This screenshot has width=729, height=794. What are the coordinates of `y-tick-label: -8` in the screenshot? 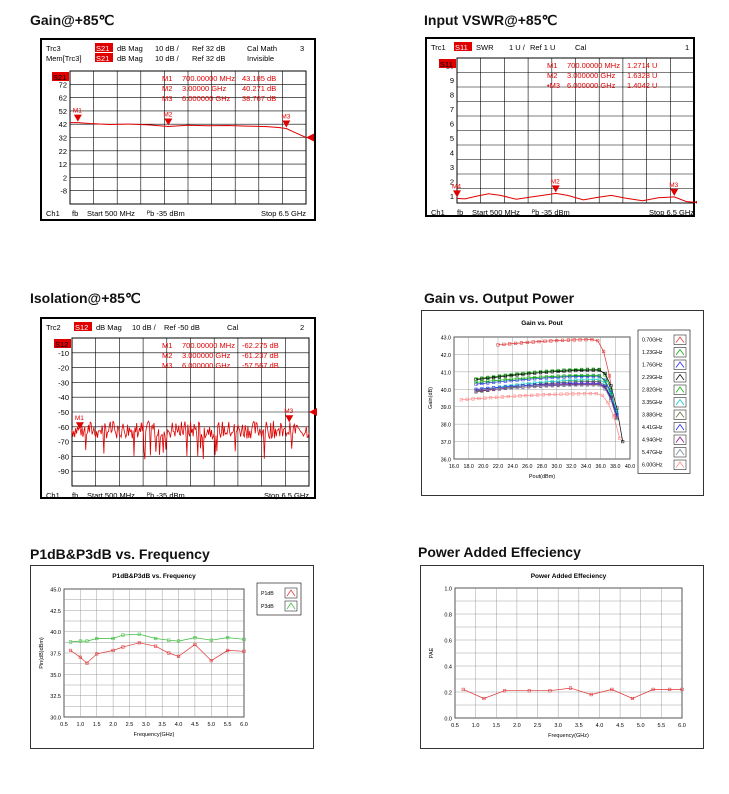 It's located at (63, 191).